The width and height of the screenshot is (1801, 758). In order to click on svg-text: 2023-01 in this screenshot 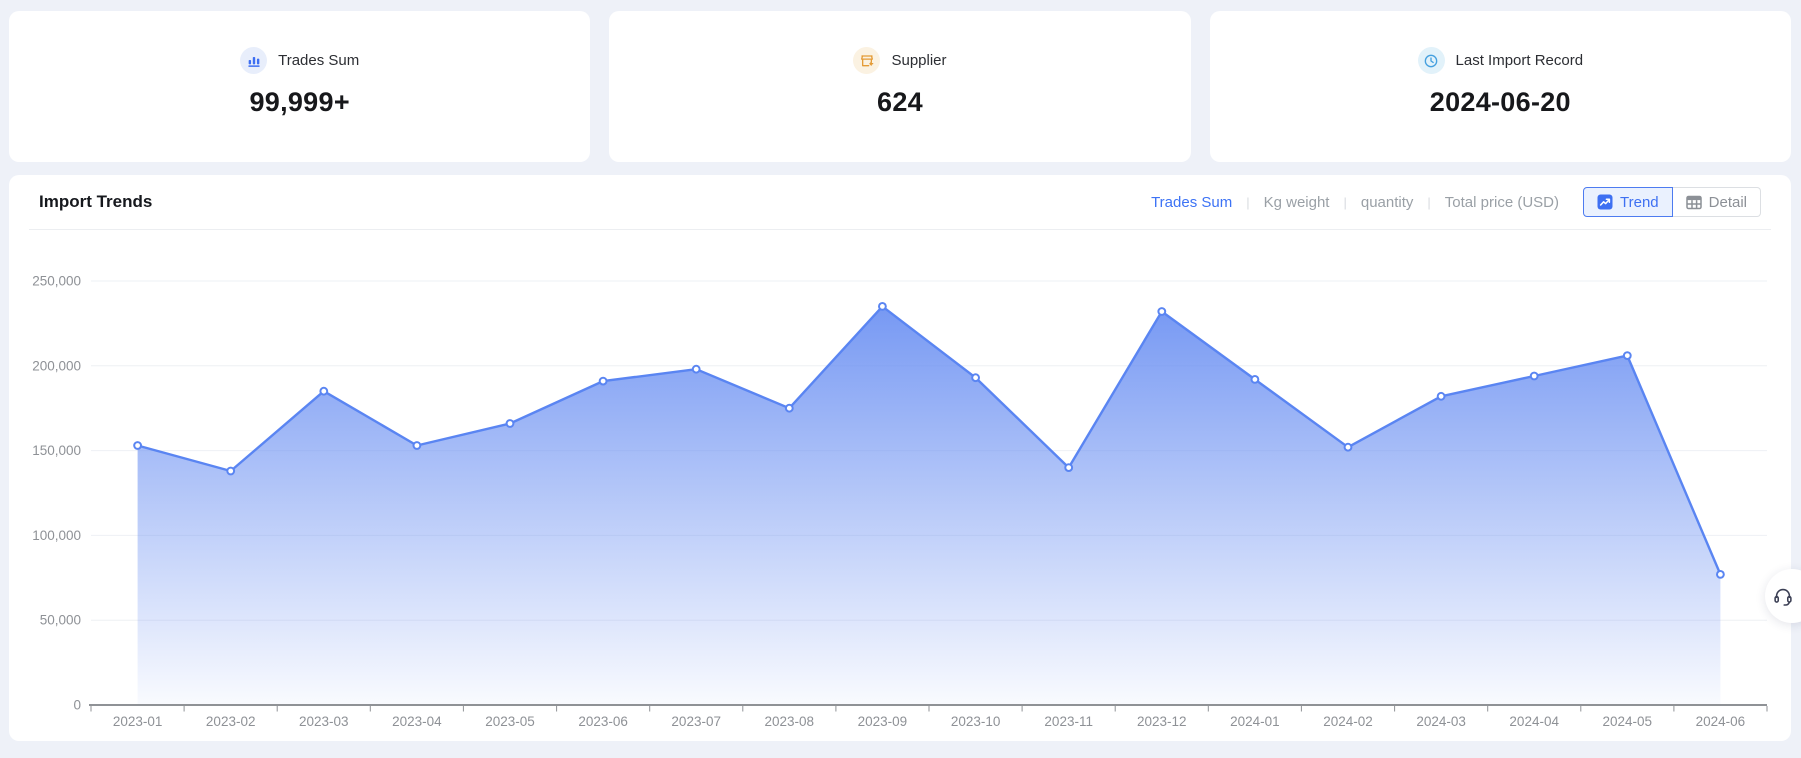, I will do `click(138, 721)`.